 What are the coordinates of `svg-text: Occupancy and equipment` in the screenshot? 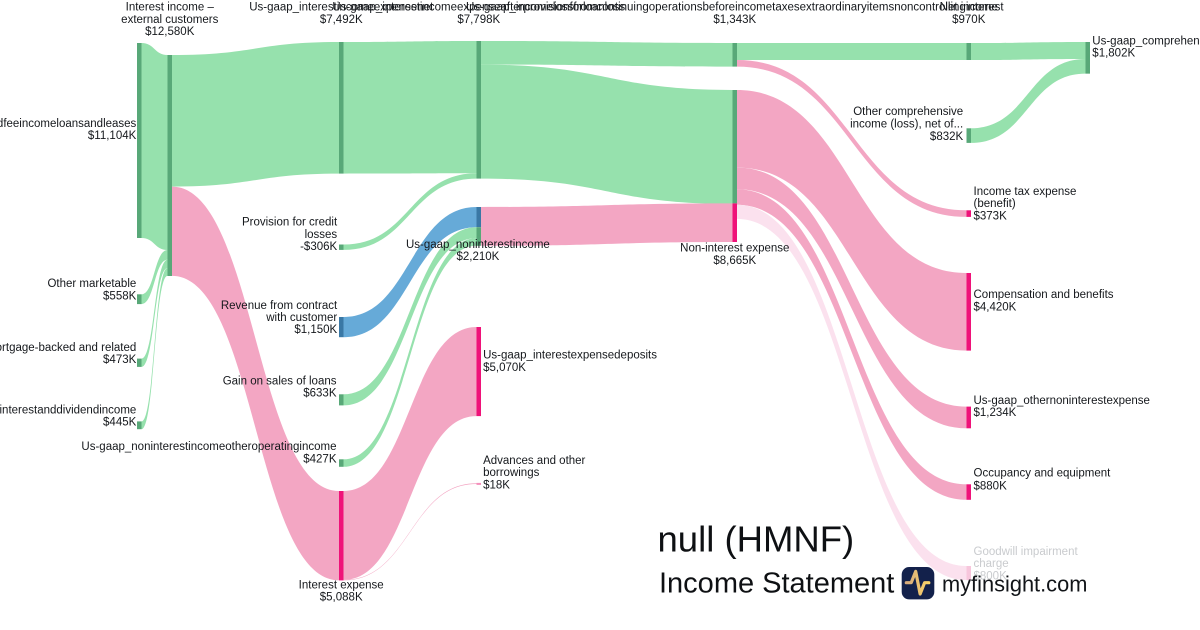 It's located at (1043, 474).